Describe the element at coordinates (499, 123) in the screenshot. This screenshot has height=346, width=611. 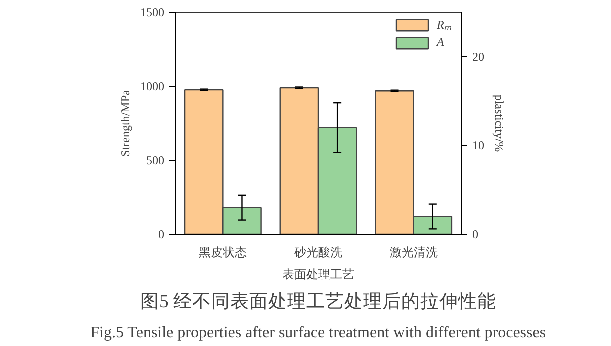
I see `y2-axis-title: plasticity/%` at that location.